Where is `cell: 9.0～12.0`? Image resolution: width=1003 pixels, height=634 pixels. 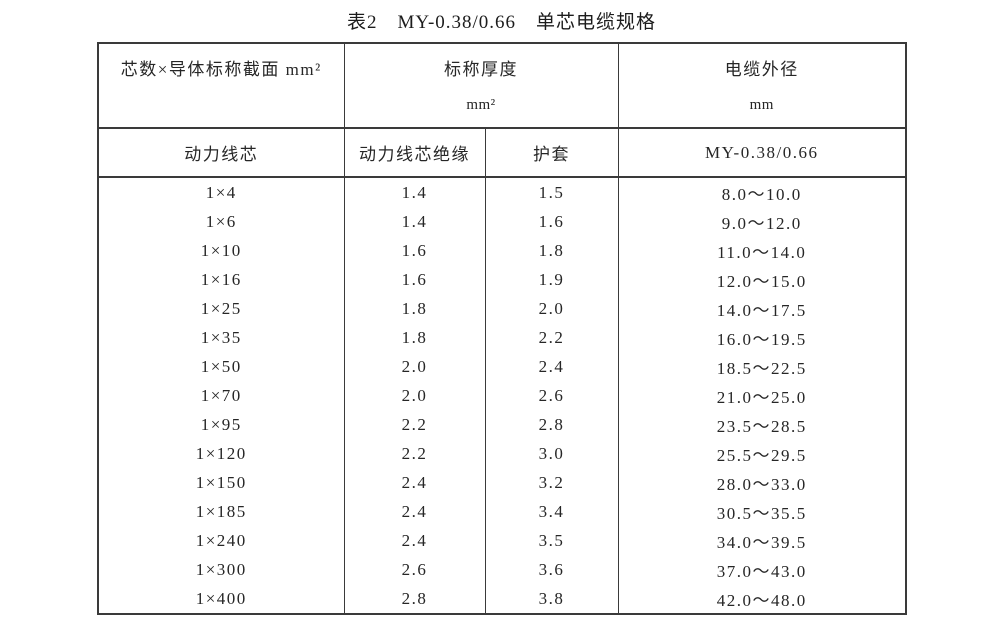
cell: 9.0～12.0 is located at coordinates (762, 221).